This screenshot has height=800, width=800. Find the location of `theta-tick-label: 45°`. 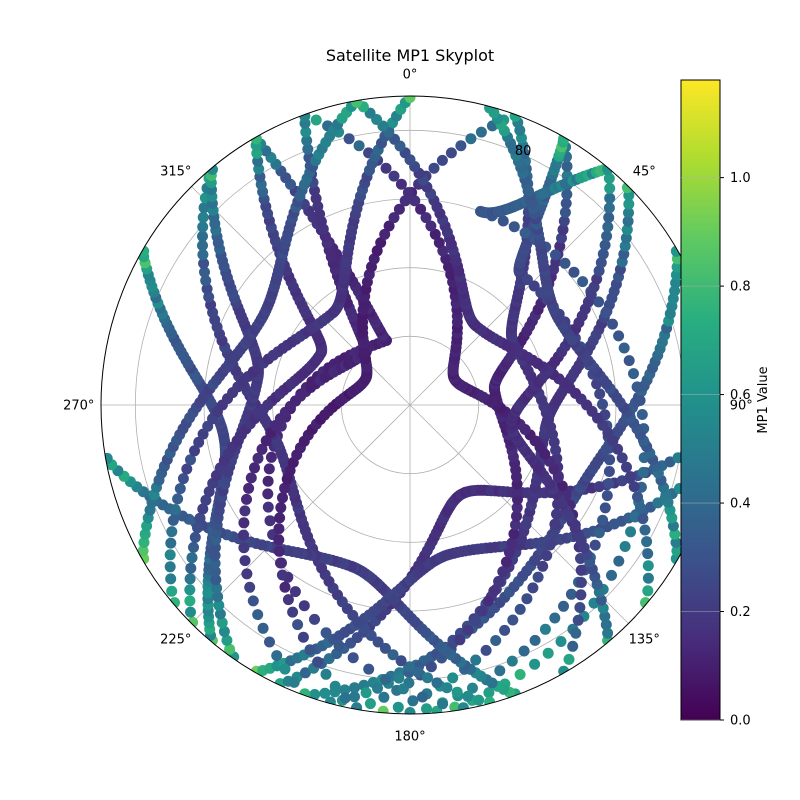

theta-tick-label: 45° is located at coordinates (644, 171).